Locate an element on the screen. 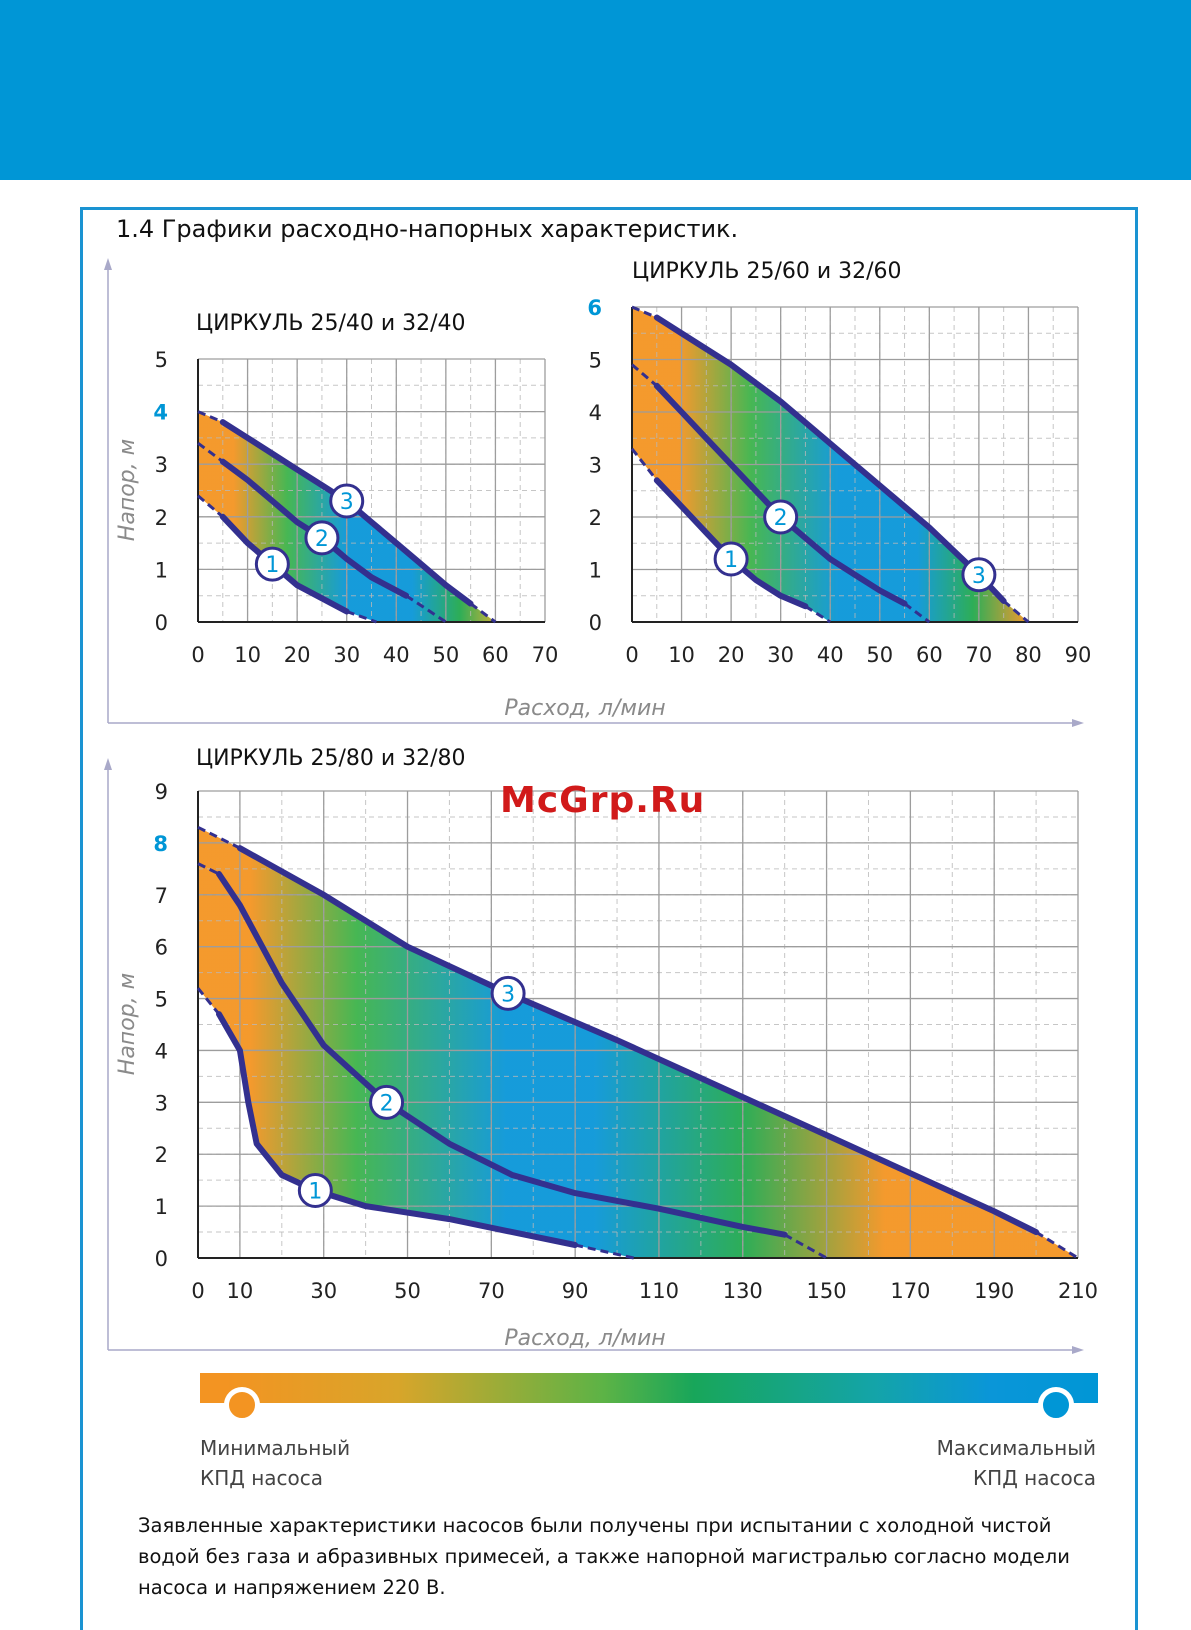  x-tick-label: 150 is located at coordinates (827, 1291).